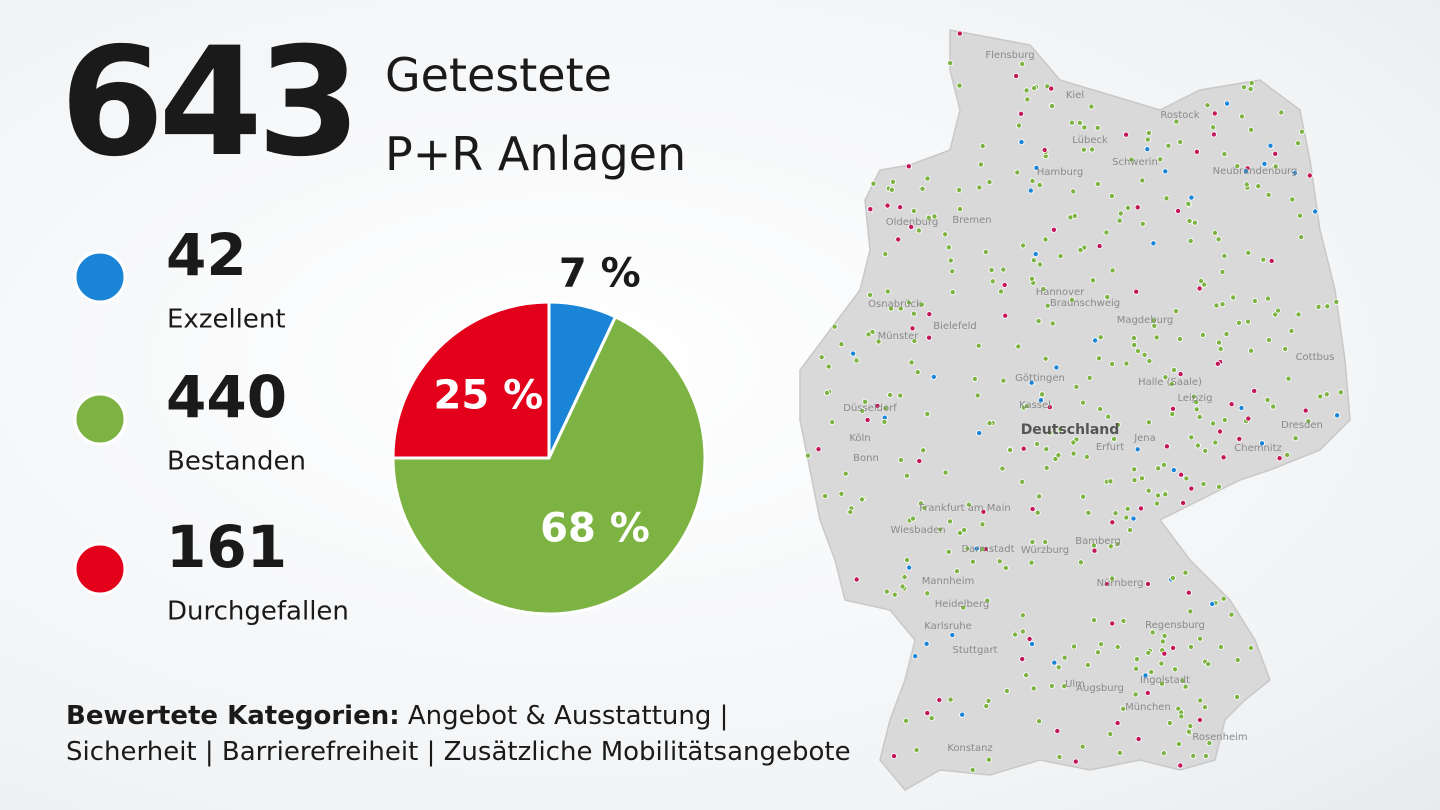 This screenshot has width=1440, height=810. Describe the element at coordinates (1302, 425) in the screenshot. I see `map-label: Dresden` at that location.